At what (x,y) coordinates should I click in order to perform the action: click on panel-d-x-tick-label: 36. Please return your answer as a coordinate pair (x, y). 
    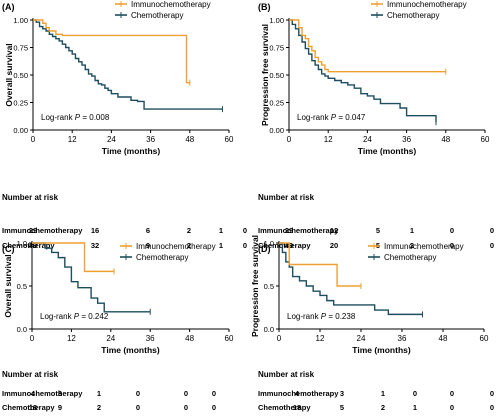
    Looking at the image, I should click on (402, 338).